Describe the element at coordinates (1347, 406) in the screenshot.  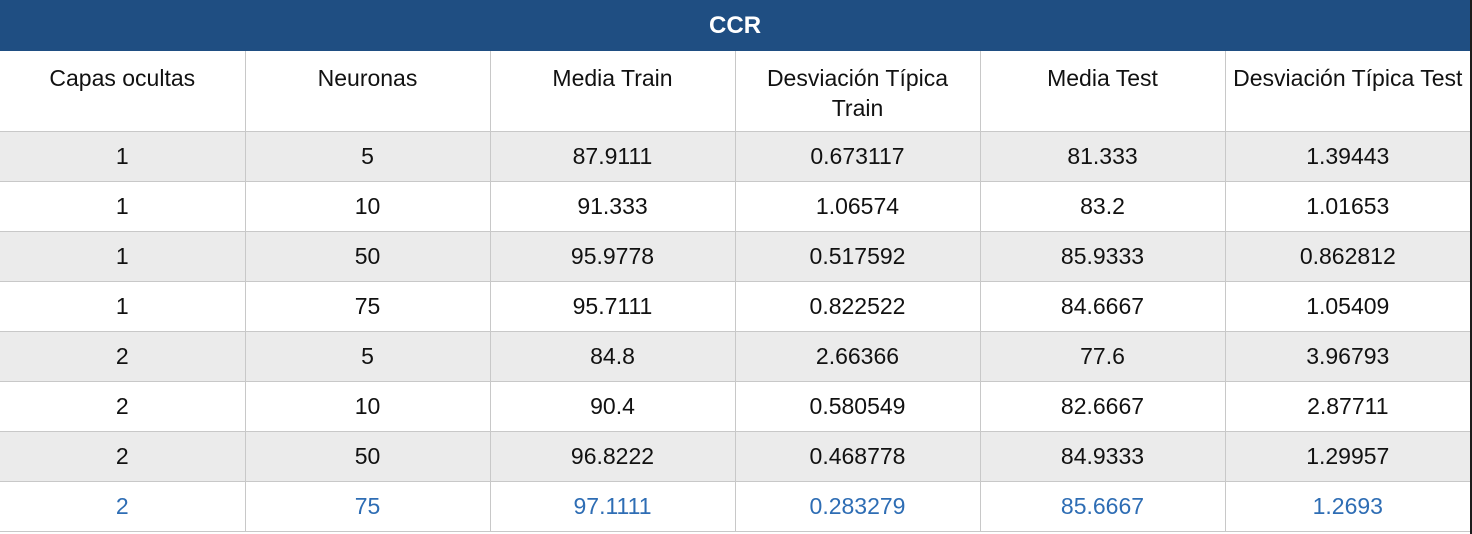
I see `cell-desviacion-test: 2.87711` at that location.